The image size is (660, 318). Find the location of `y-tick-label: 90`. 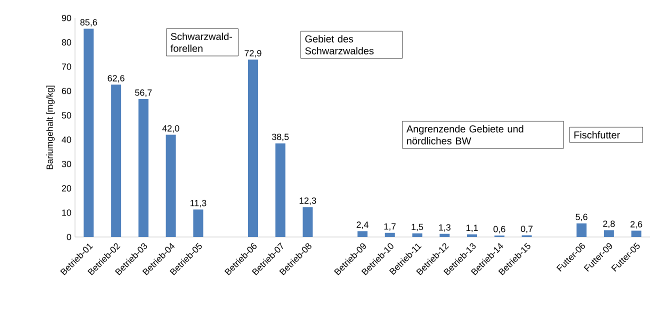

y-tick-label: 90 is located at coordinates (67, 18).